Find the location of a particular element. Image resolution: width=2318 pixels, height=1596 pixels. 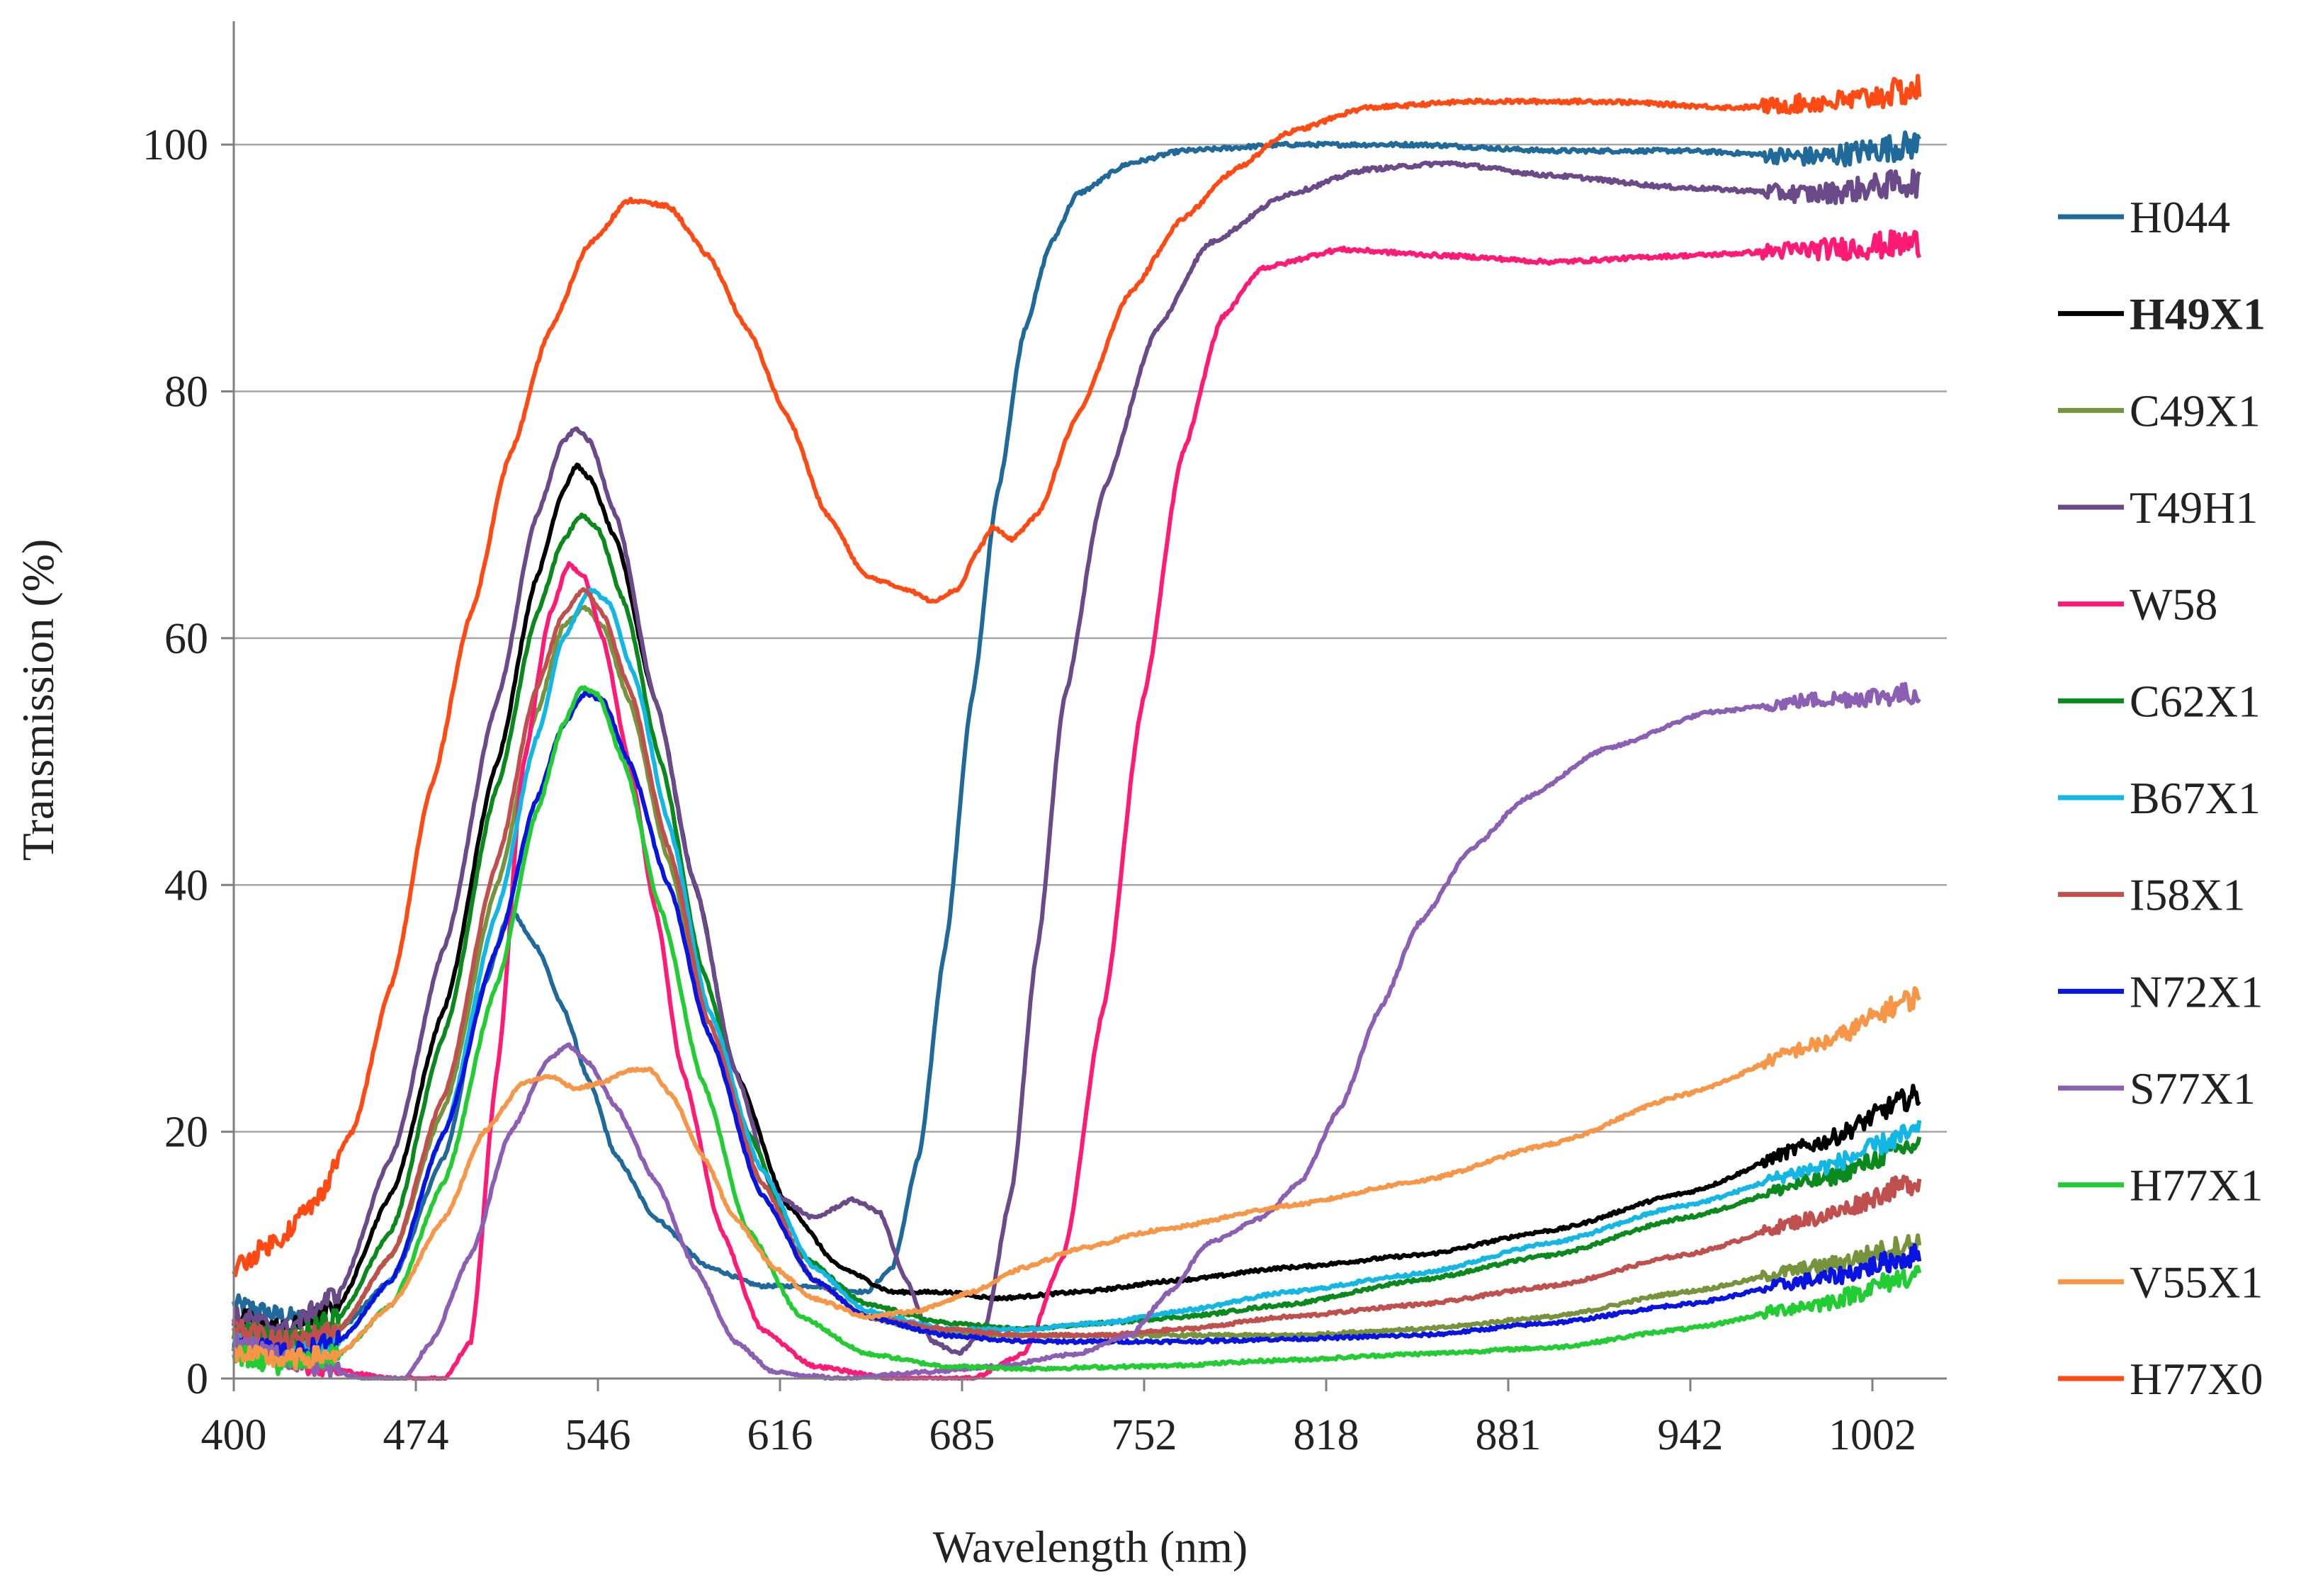

x-axis-title: Wavelength (nm) is located at coordinates (1090, 1547).